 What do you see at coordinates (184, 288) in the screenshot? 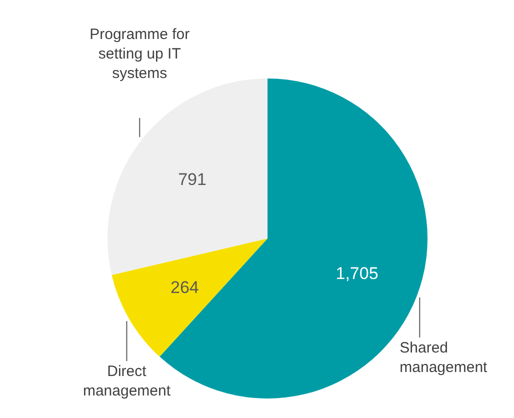
I see `data-label: 264` at bounding box center [184, 288].